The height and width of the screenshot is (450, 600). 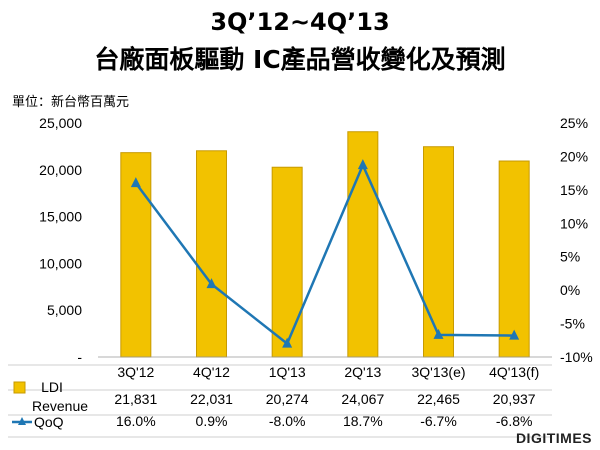 What do you see at coordinates (438, 372) in the screenshot?
I see `x-tick-label: 3Q'13(e)` at bounding box center [438, 372].